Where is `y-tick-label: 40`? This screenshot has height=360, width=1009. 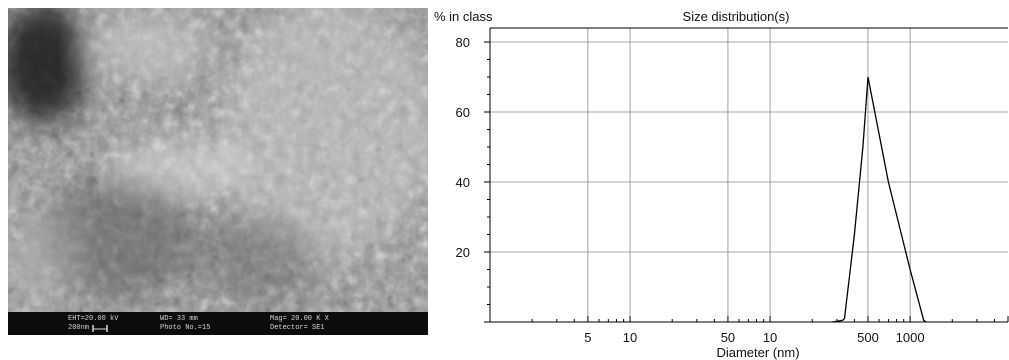 y-tick-label: 40 is located at coordinates (463, 182).